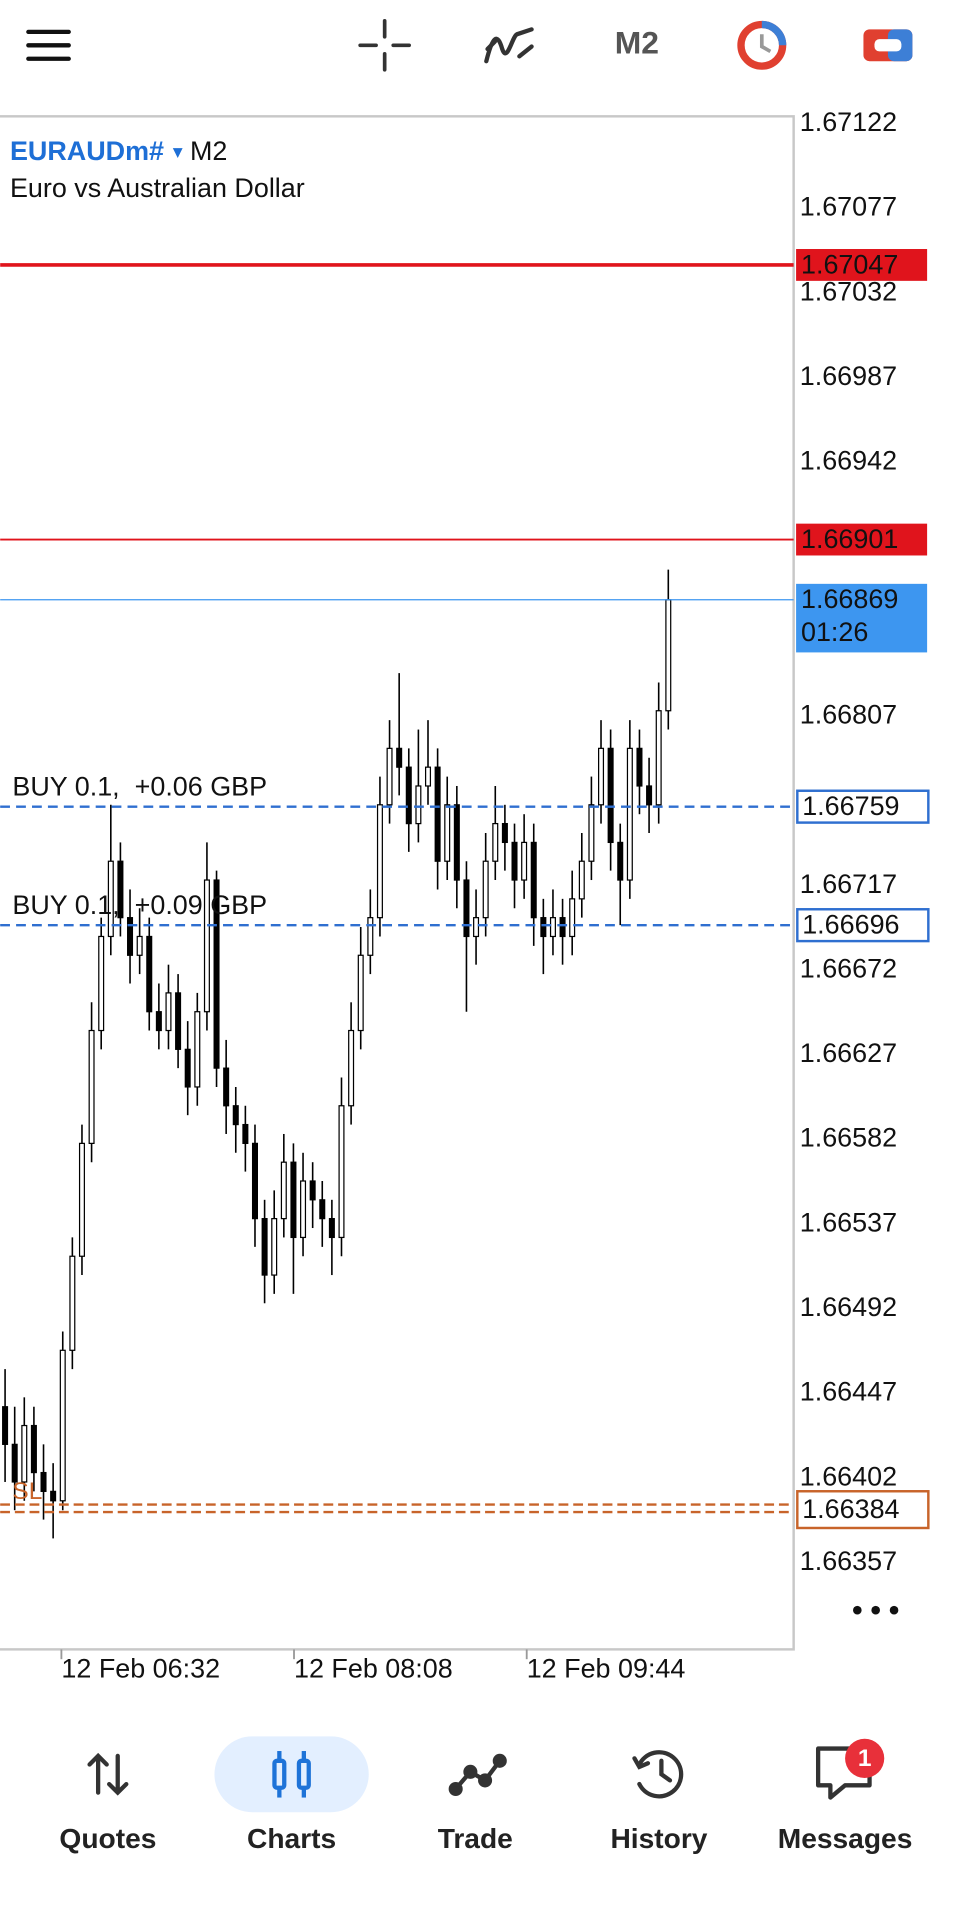  I want to click on history-icon, so click(658, 1774).